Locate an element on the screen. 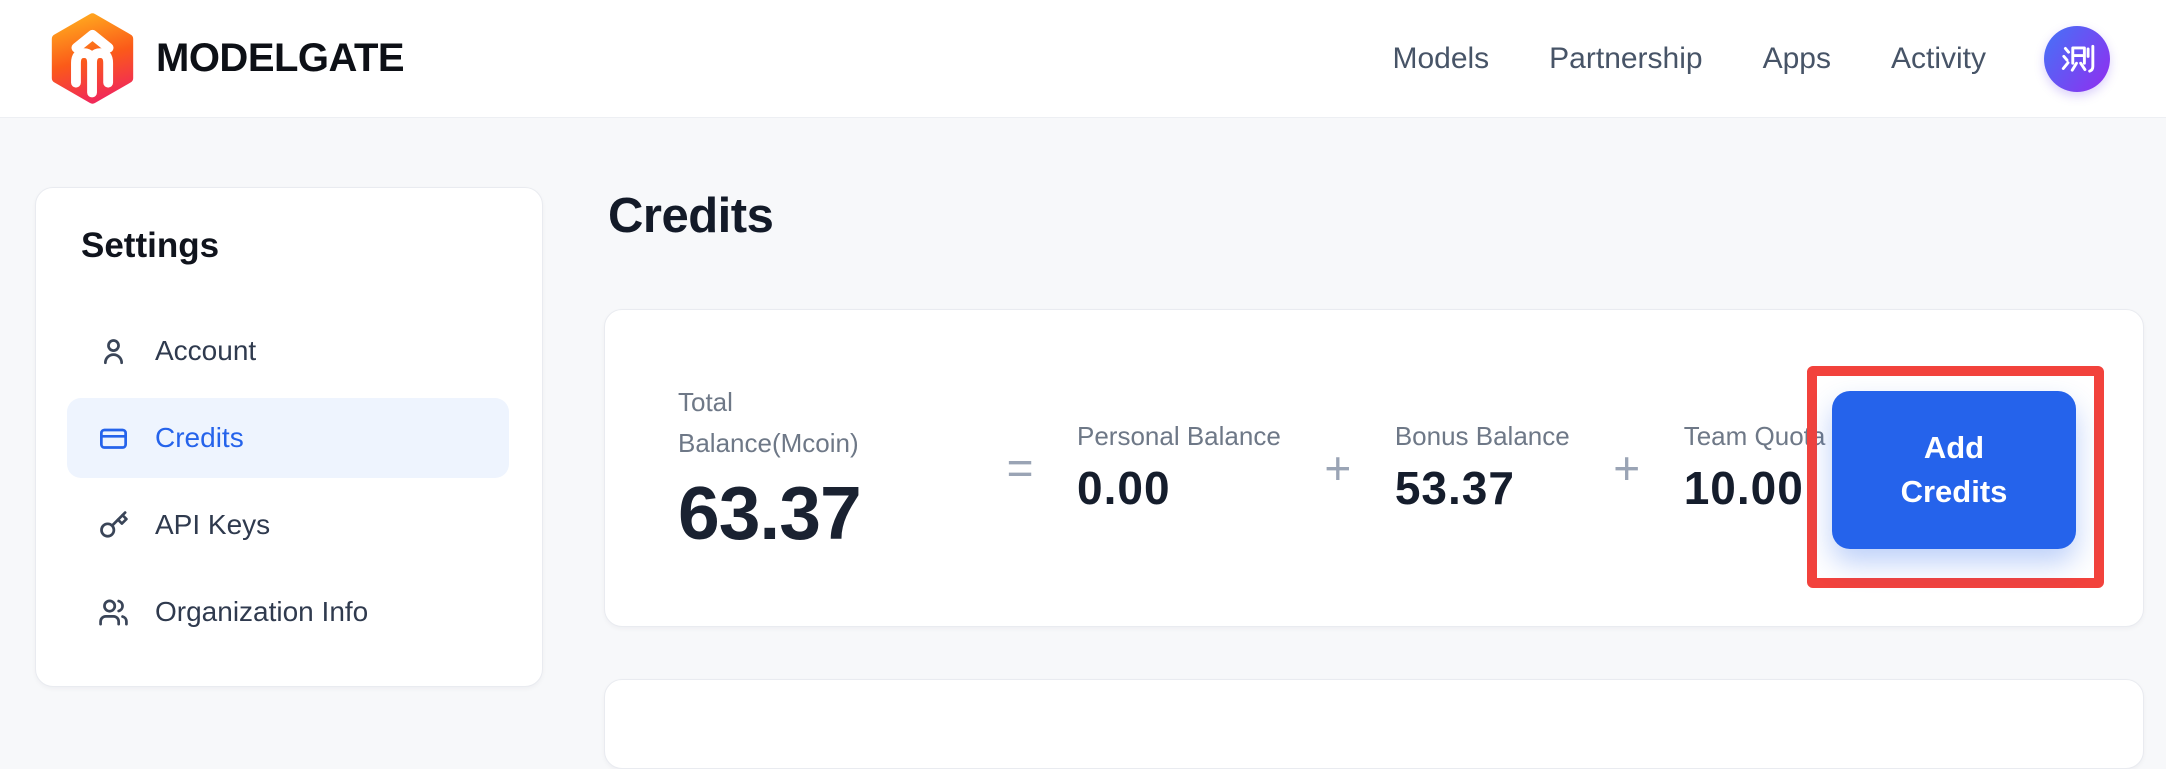  nav-item-apps: Apps is located at coordinates (1796, 58).